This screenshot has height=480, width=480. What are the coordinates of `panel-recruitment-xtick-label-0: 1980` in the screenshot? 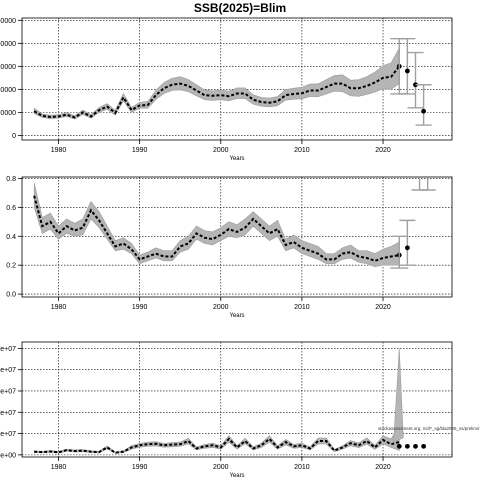 It's located at (59, 467).